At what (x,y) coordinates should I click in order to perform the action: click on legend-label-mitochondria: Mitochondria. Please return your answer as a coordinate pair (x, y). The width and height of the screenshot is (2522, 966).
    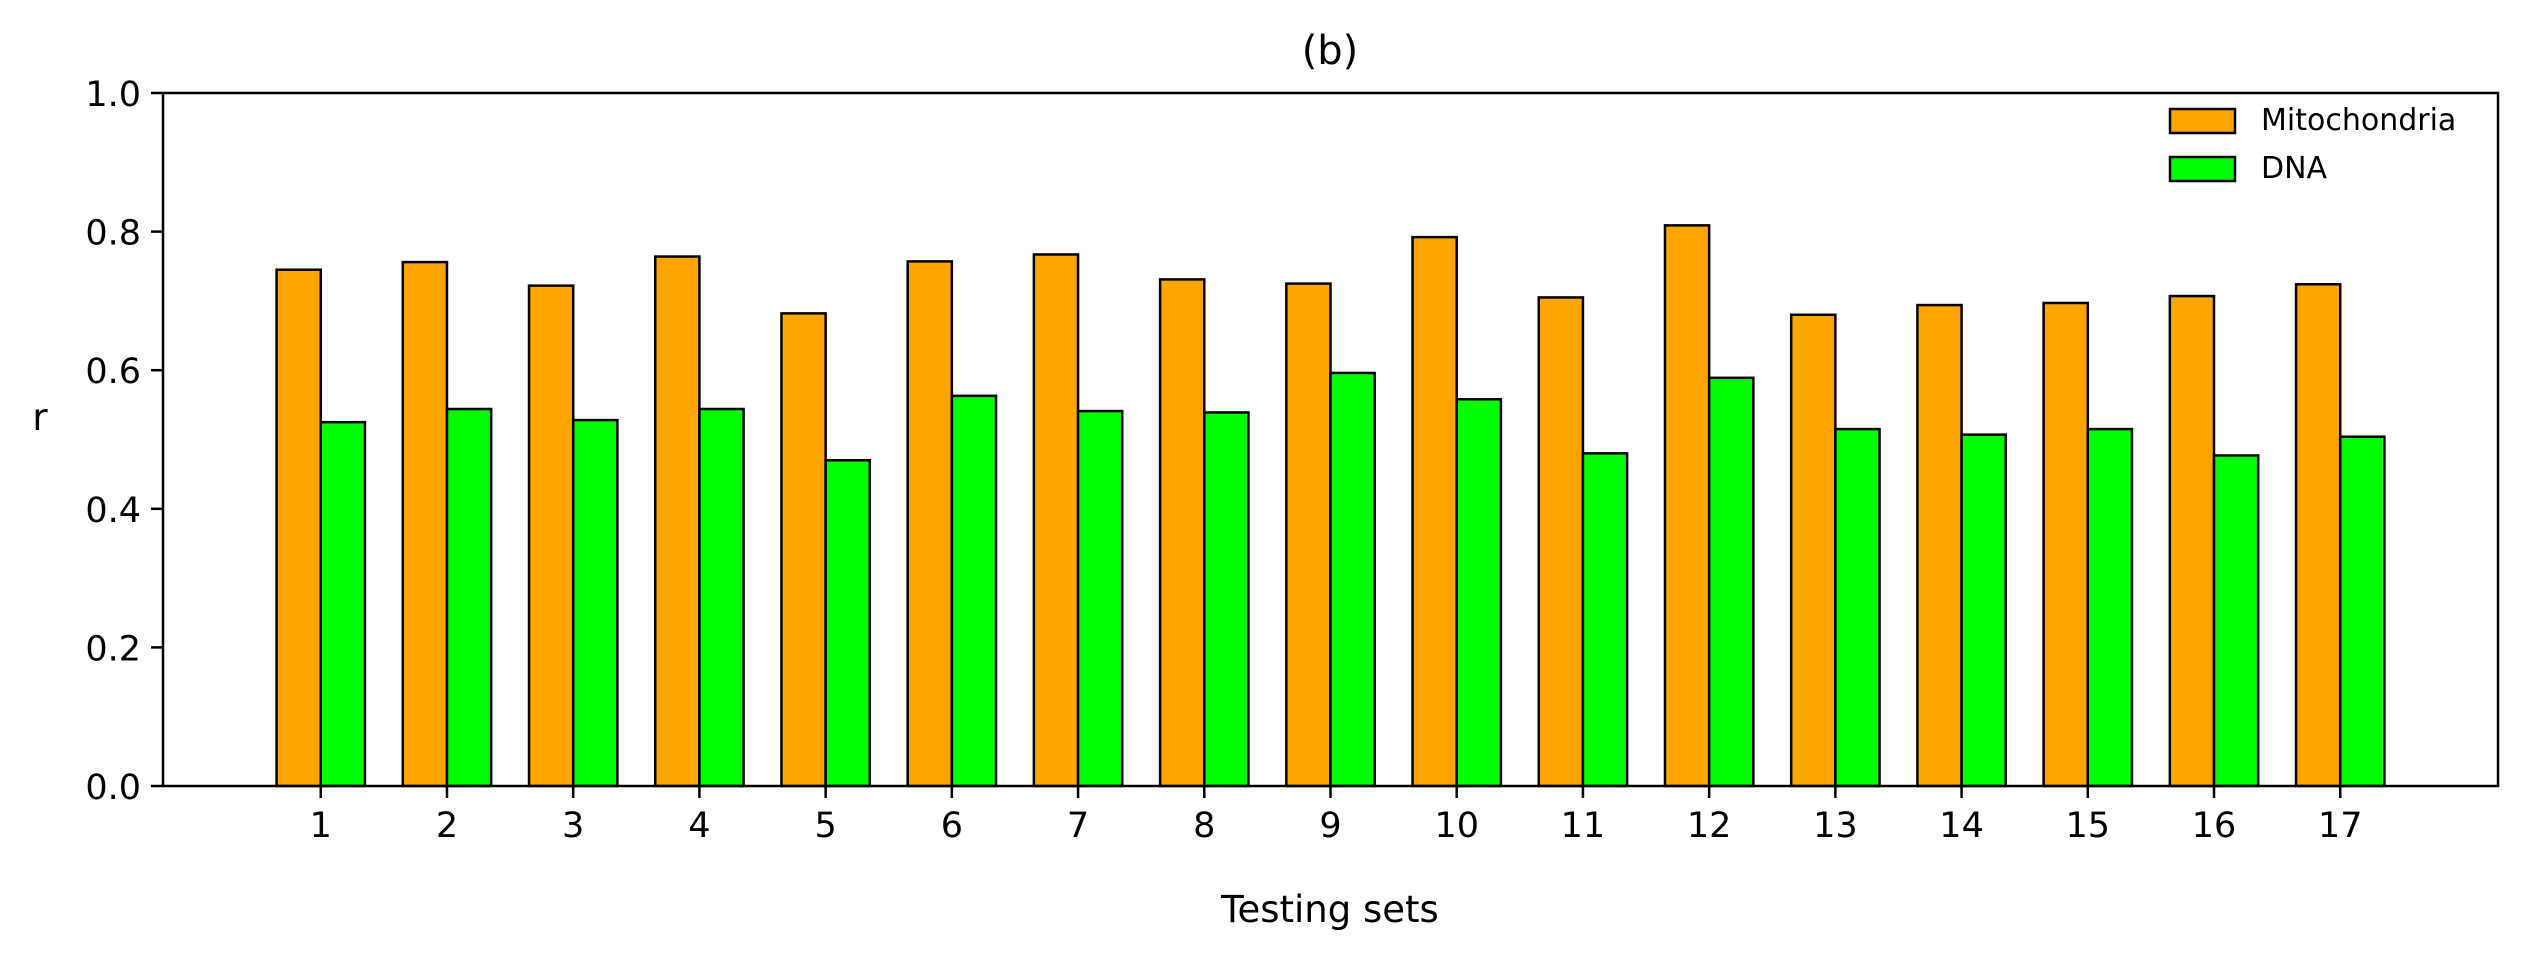
    Looking at the image, I should click on (2358, 120).